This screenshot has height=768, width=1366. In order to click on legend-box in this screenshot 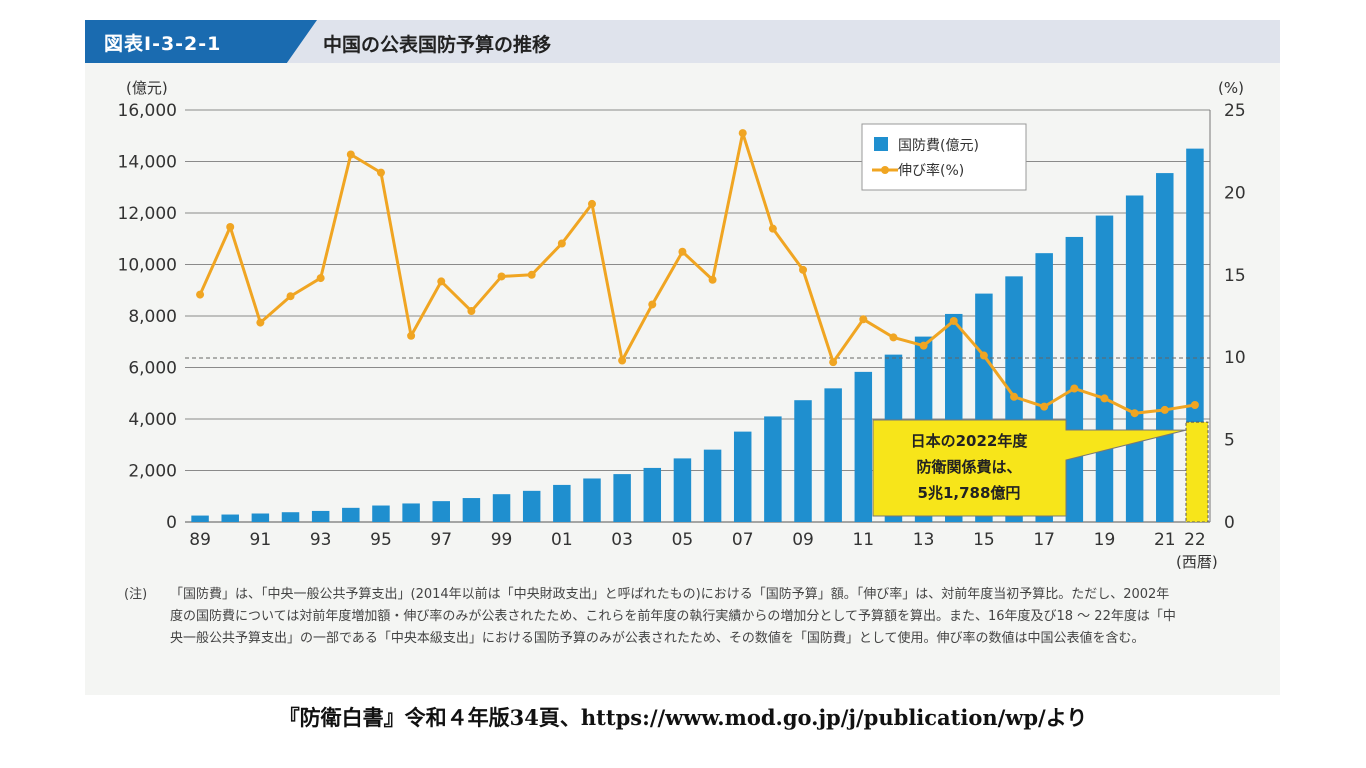, I will do `click(944, 157)`.